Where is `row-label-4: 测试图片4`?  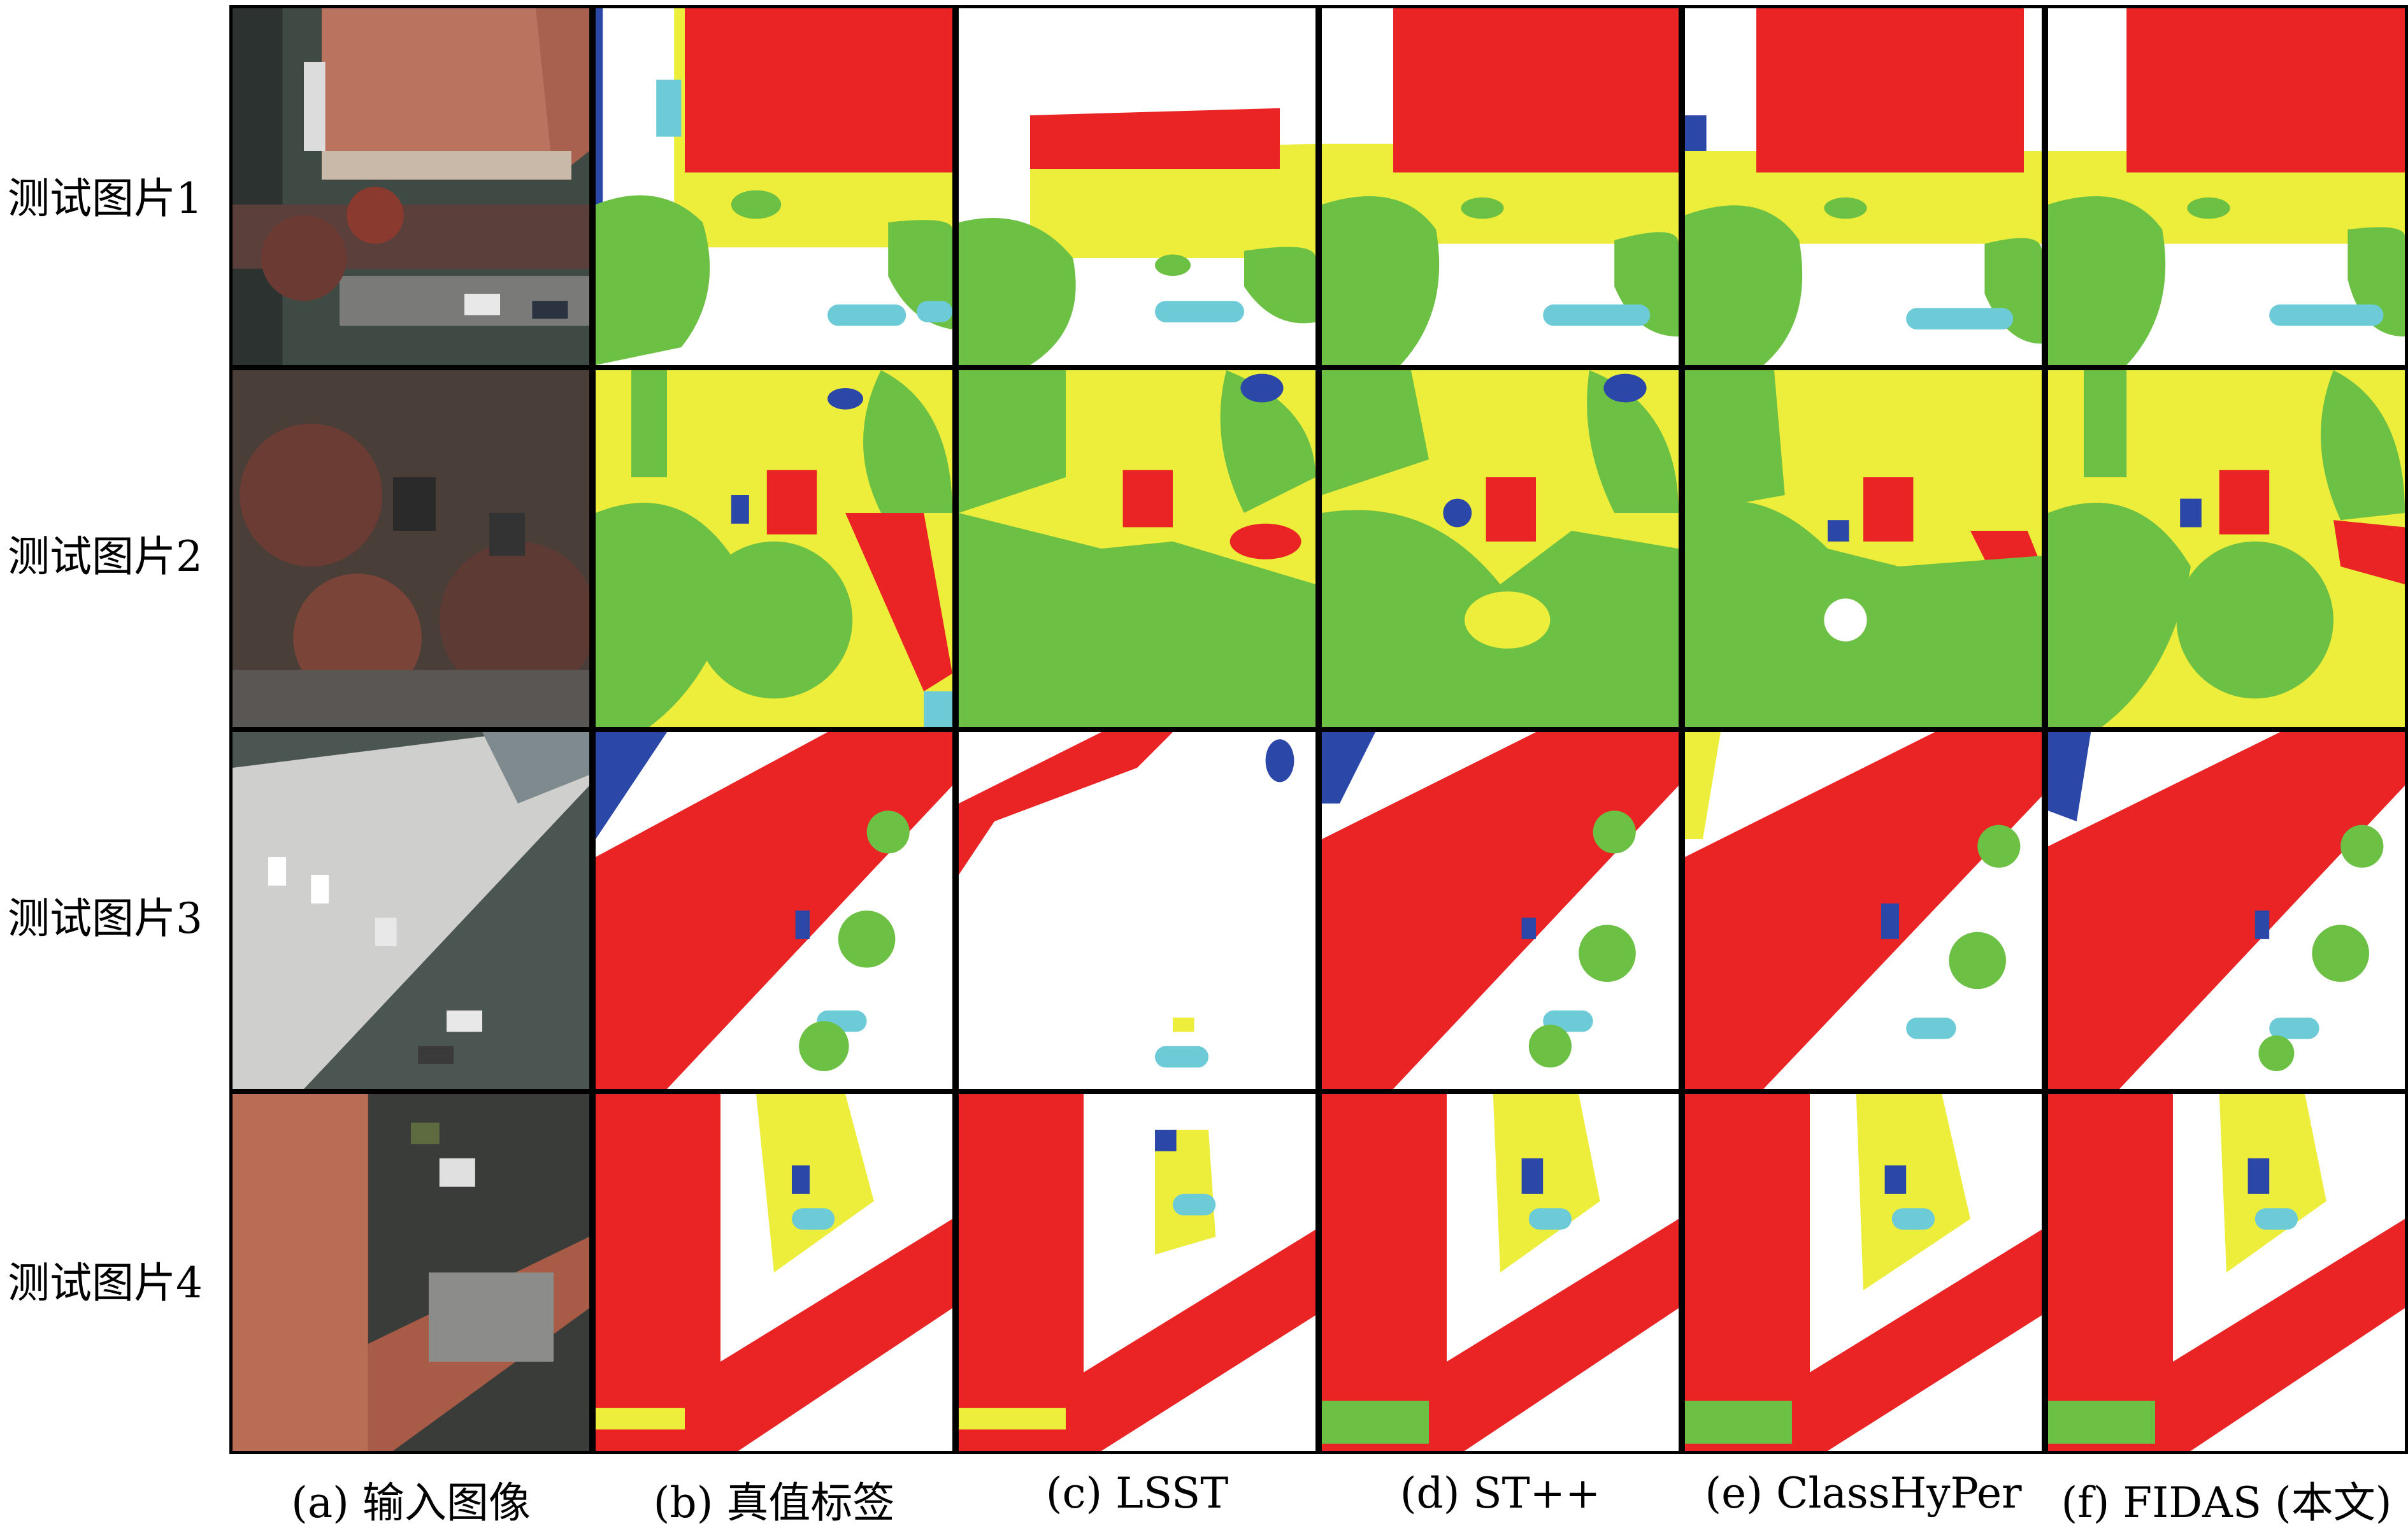
row-label-4: 测试图片4 is located at coordinates (106, 1283).